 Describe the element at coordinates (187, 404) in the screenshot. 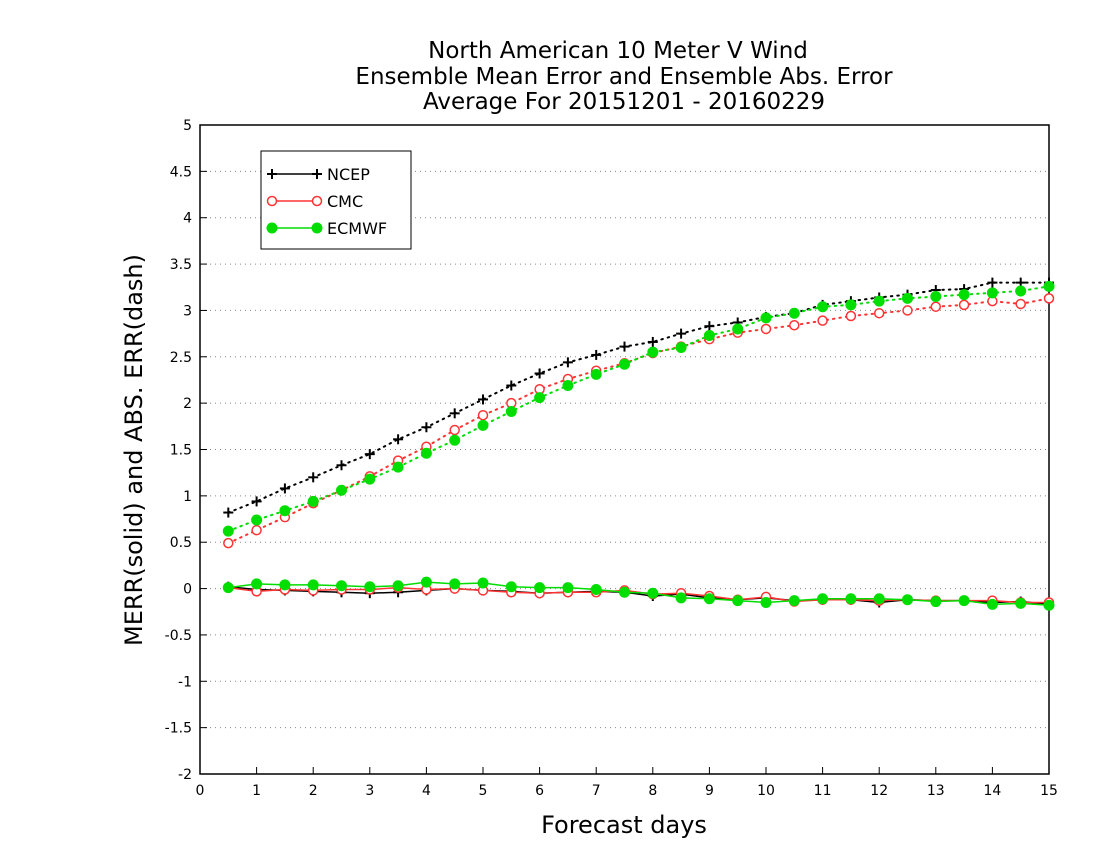

I see `y-tick-label: 2` at that location.